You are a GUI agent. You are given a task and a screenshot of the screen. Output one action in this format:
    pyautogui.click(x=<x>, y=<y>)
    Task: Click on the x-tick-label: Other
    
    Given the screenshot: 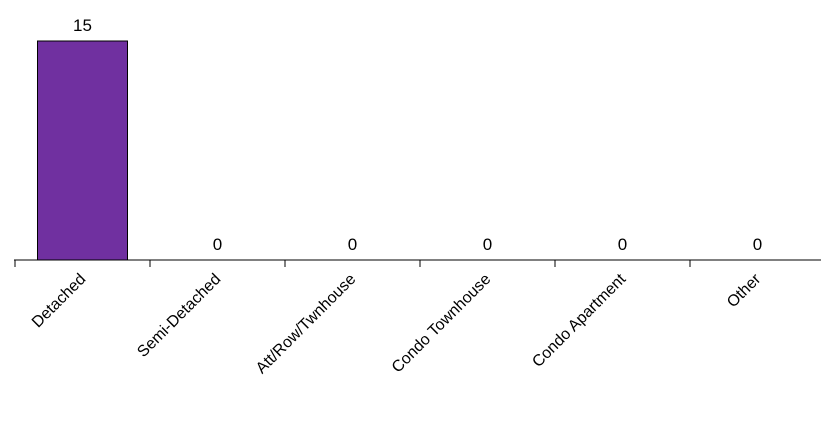 What is the action you would take?
    pyautogui.click(x=744, y=290)
    